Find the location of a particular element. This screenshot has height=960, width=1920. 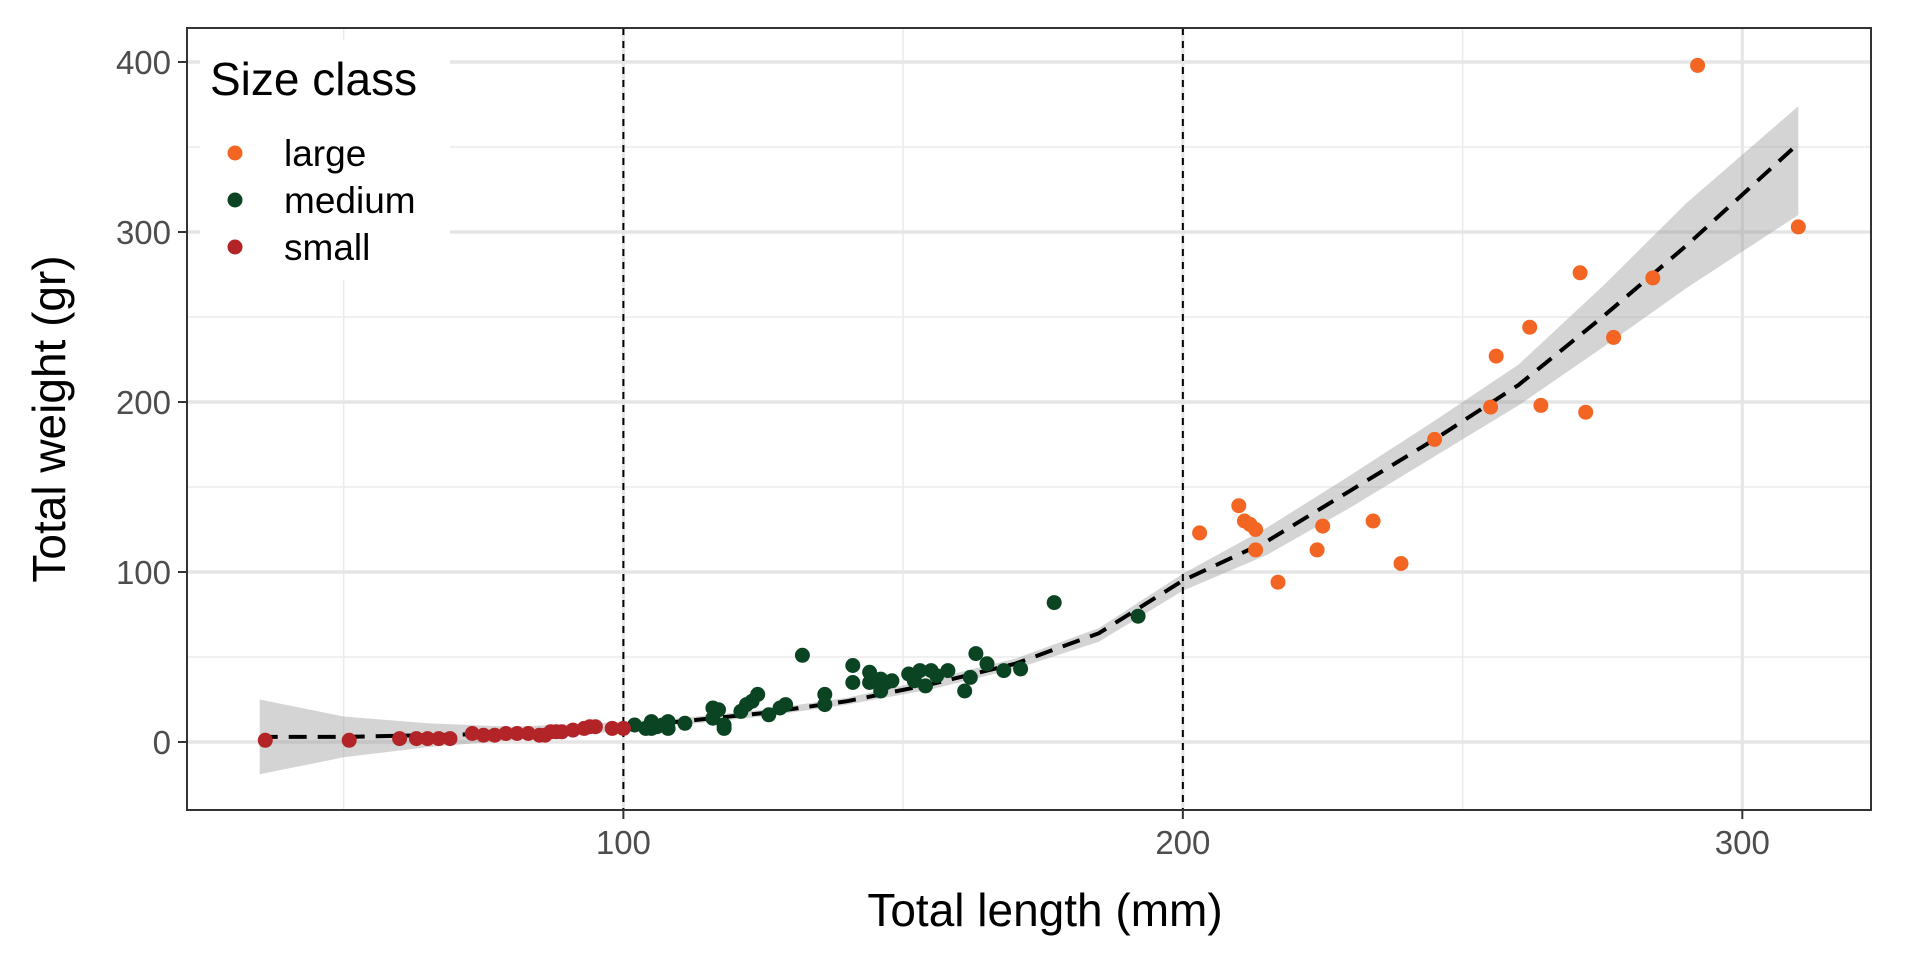

y-tick-label: 0 is located at coordinates (162, 742).